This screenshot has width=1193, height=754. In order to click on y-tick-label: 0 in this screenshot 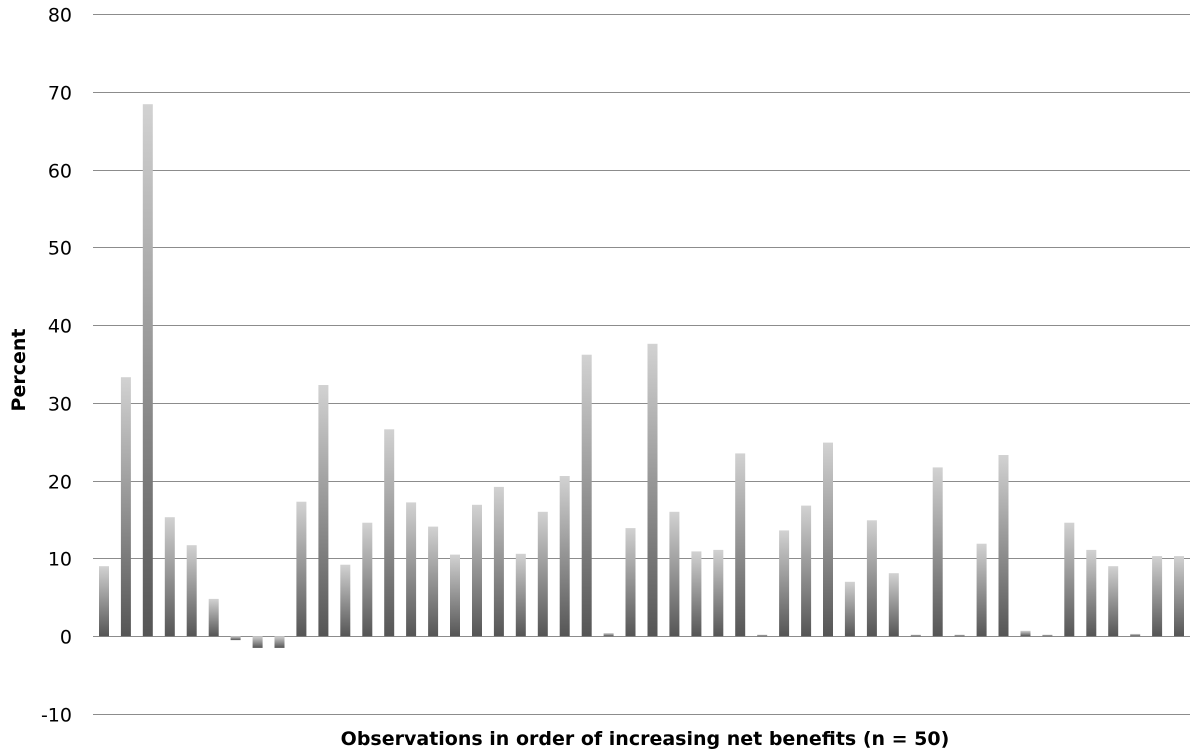, I will do `click(66, 638)`.